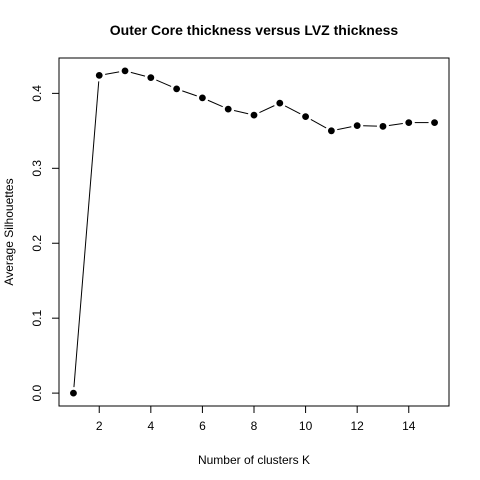 The image size is (480, 480). What do you see at coordinates (150, 426) in the screenshot?
I see `x-tick-label: 4` at bounding box center [150, 426].